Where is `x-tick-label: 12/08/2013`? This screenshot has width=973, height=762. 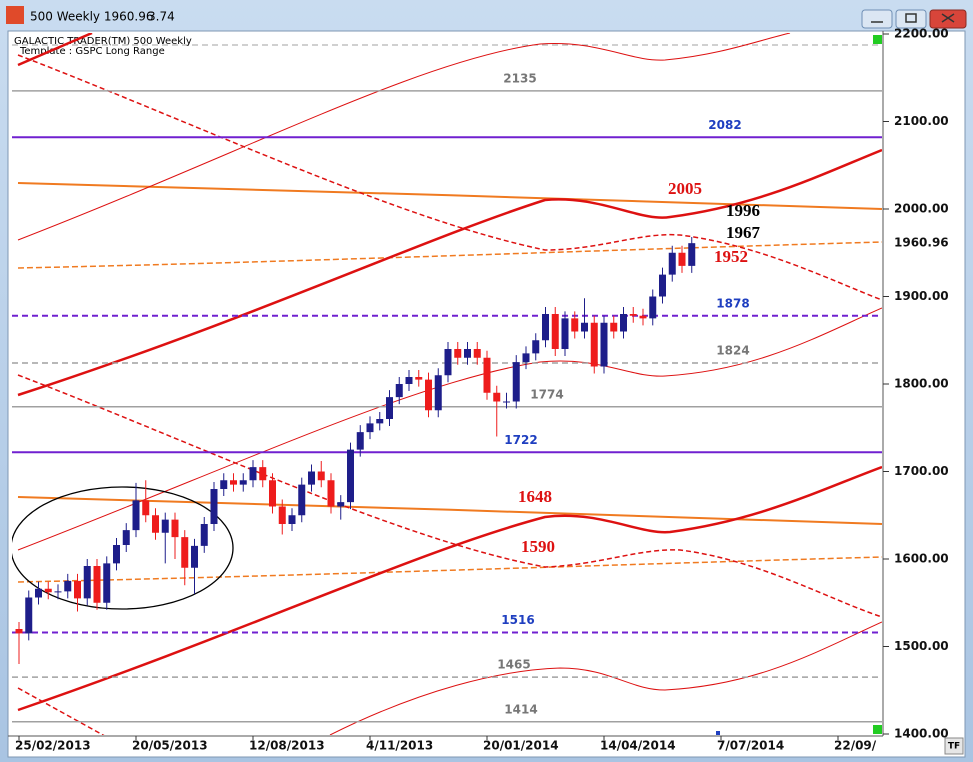
x-tick-label: 12/08/2013 is located at coordinates (287, 746).